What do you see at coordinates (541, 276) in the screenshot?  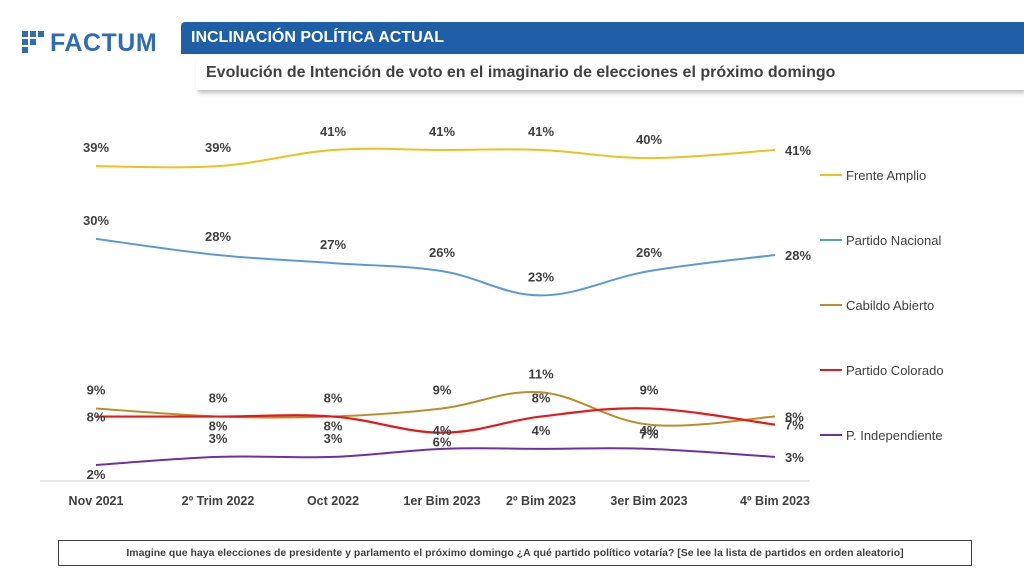 I see `data-label-partido-nacional: 23%` at bounding box center [541, 276].